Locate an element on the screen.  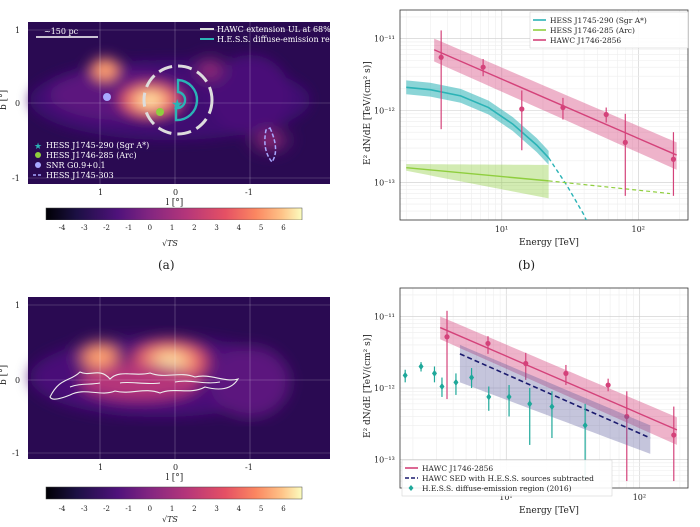
y-tick-label: 10⁻¹¹ is located at coordinates (384, 39).